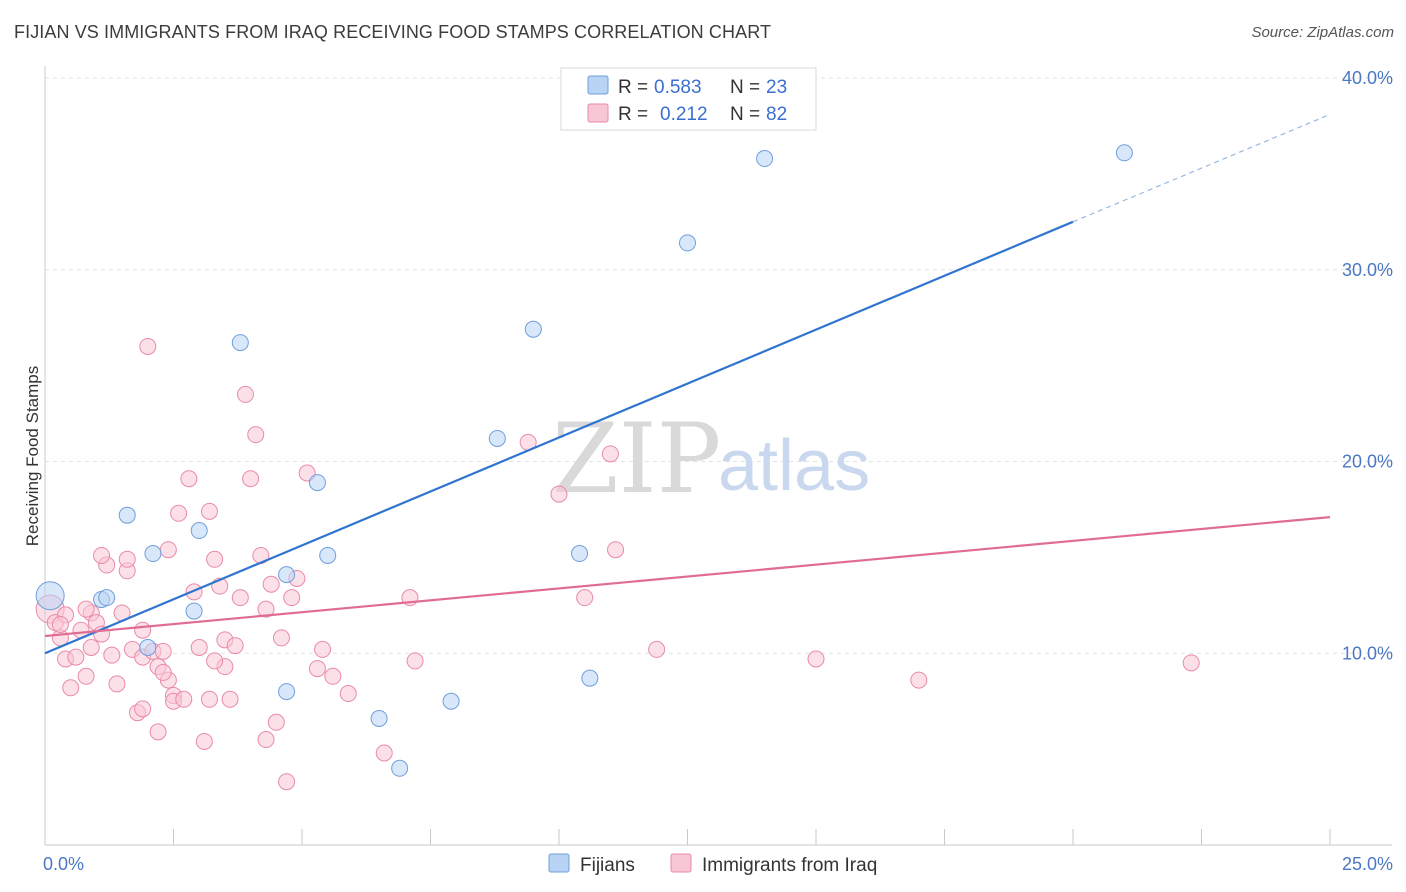 The width and height of the screenshot is (1406, 892). I want to click on trendline-iraq, so click(687, 577).